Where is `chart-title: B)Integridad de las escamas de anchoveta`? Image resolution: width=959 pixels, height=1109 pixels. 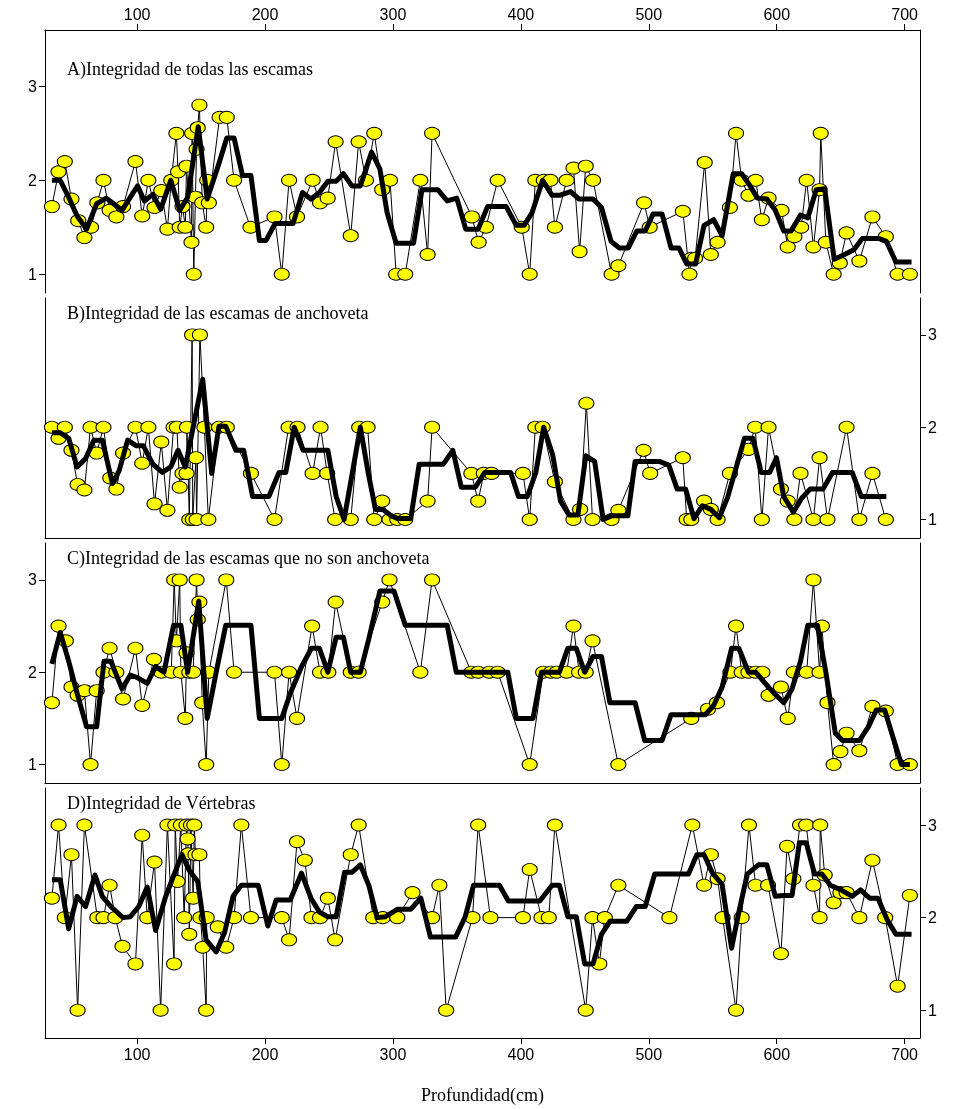 chart-title: B)Integridad de las escamas de anchoveta is located at coordinates (218, 313).